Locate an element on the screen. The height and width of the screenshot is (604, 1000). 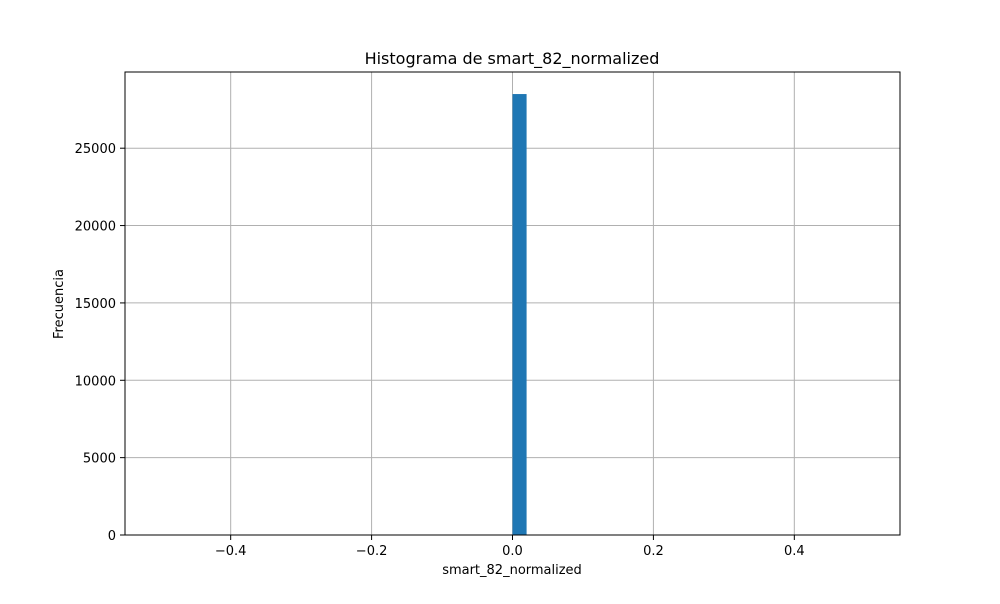
y-tick-label: 0 is located at coordinates (112, 536).